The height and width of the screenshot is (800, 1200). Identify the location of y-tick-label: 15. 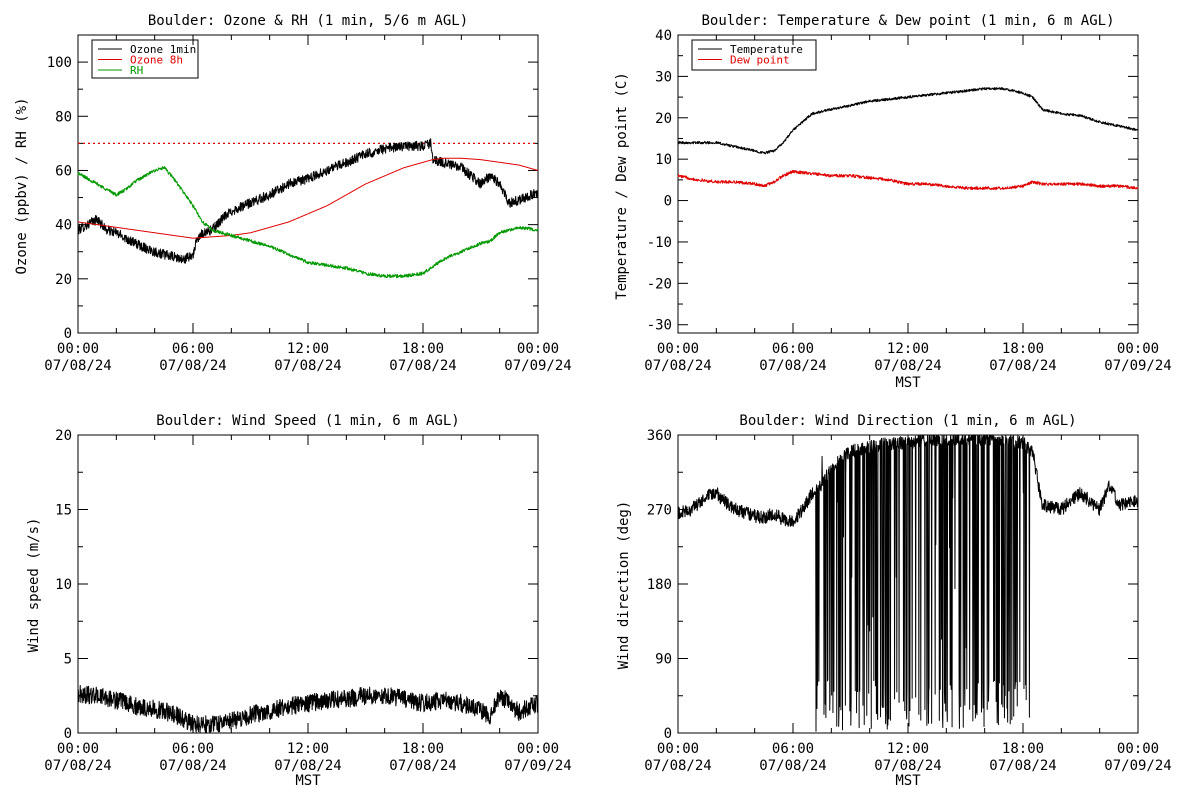
(63, 511).